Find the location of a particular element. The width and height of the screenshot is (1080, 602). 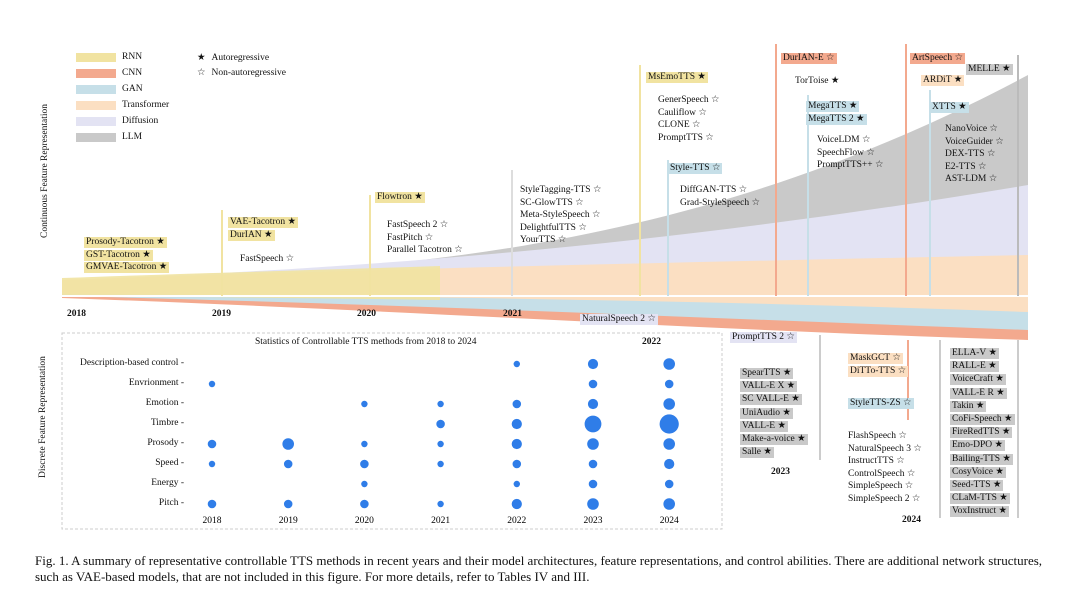

model-label: AST-LDM ☆ is located at coordinates (971, 179).